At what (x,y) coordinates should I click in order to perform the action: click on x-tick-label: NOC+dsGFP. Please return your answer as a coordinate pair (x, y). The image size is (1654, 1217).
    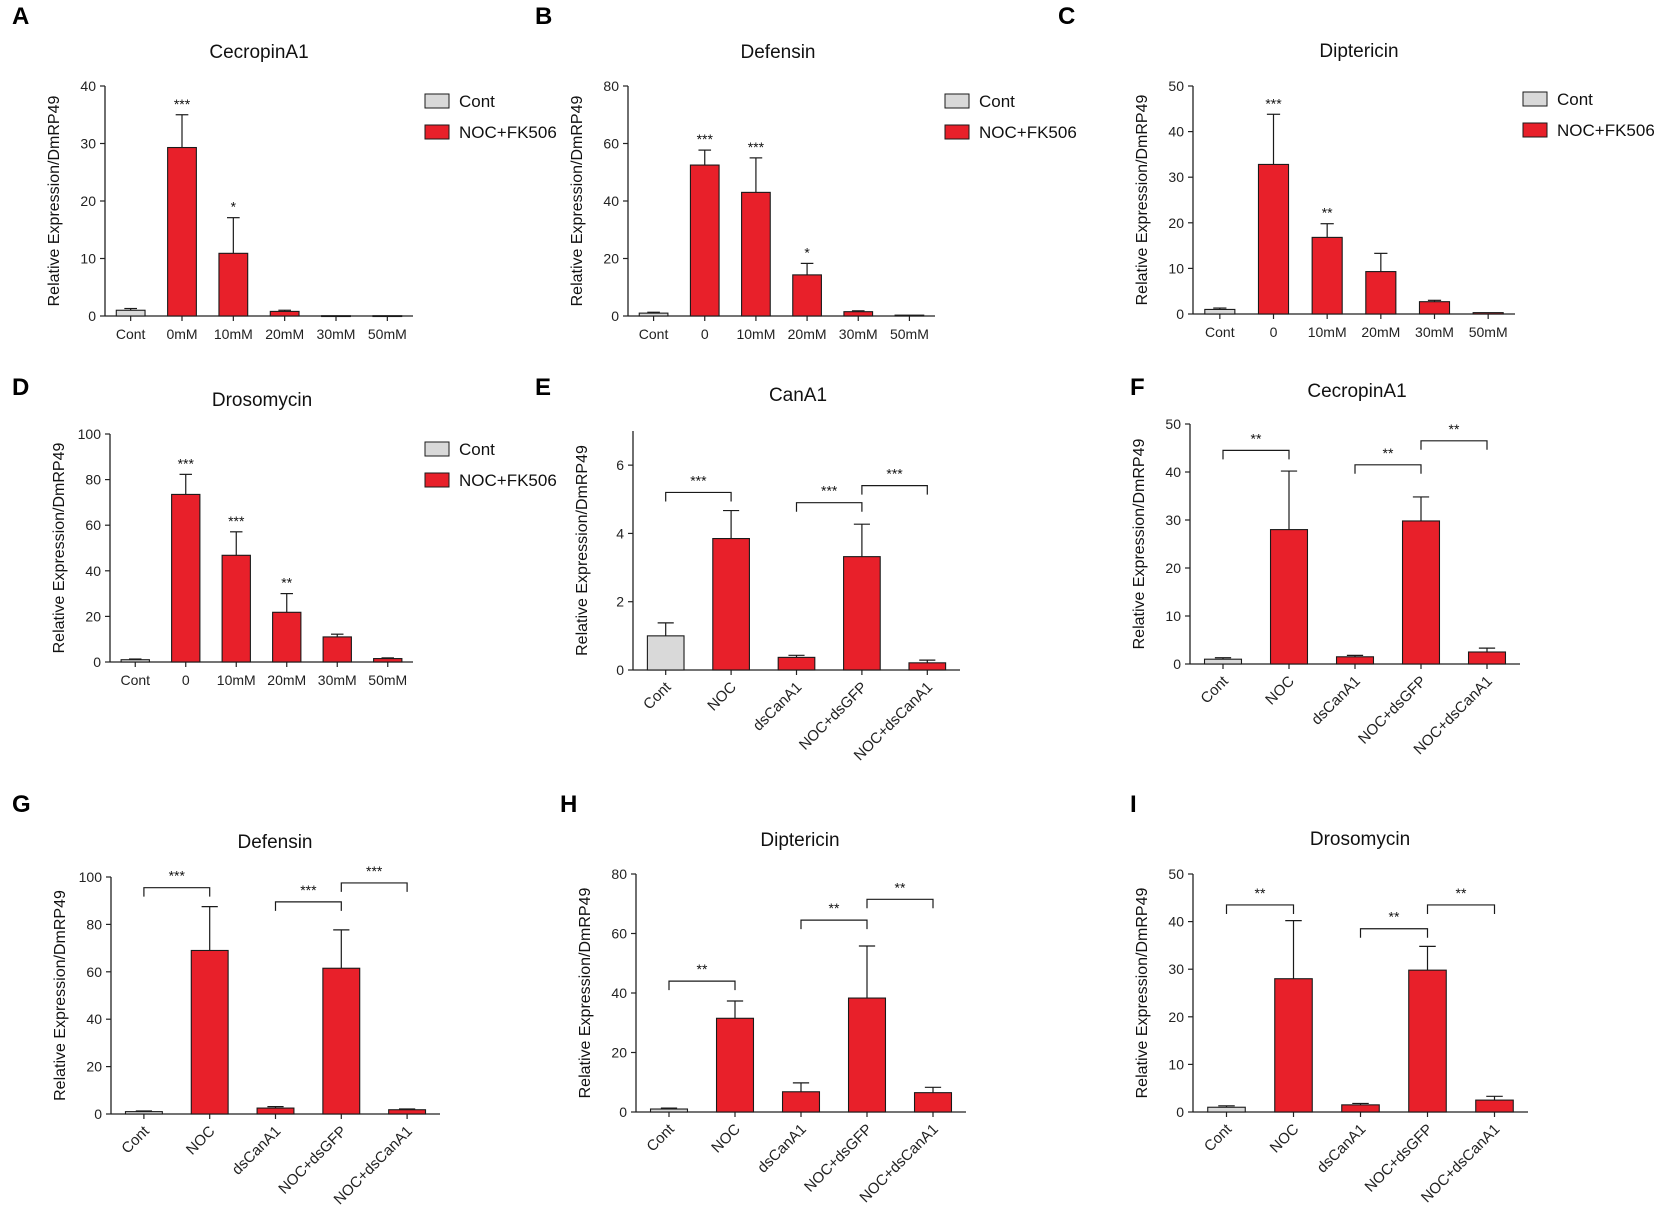
    Looking at the image, I should click on (1399, 1158).